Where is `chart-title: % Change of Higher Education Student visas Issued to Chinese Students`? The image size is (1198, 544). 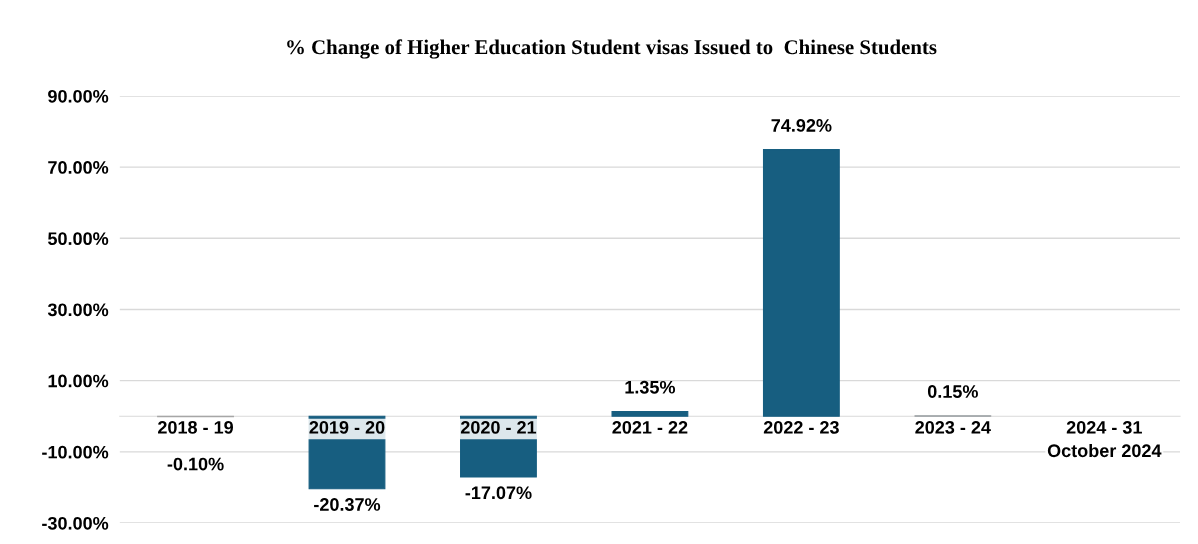
chart-title: % Change of Higher Education Student visas Issued to Chinese Students is located at coordinates (612, 49).